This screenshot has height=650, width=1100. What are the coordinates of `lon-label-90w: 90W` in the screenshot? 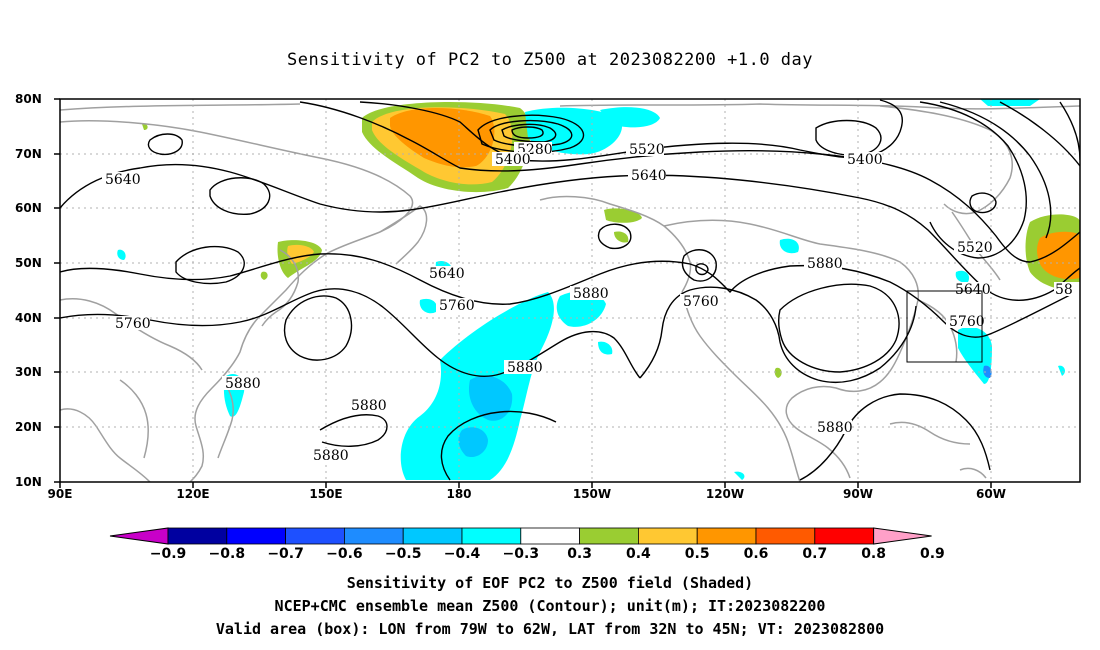 It's located at (858, 494).